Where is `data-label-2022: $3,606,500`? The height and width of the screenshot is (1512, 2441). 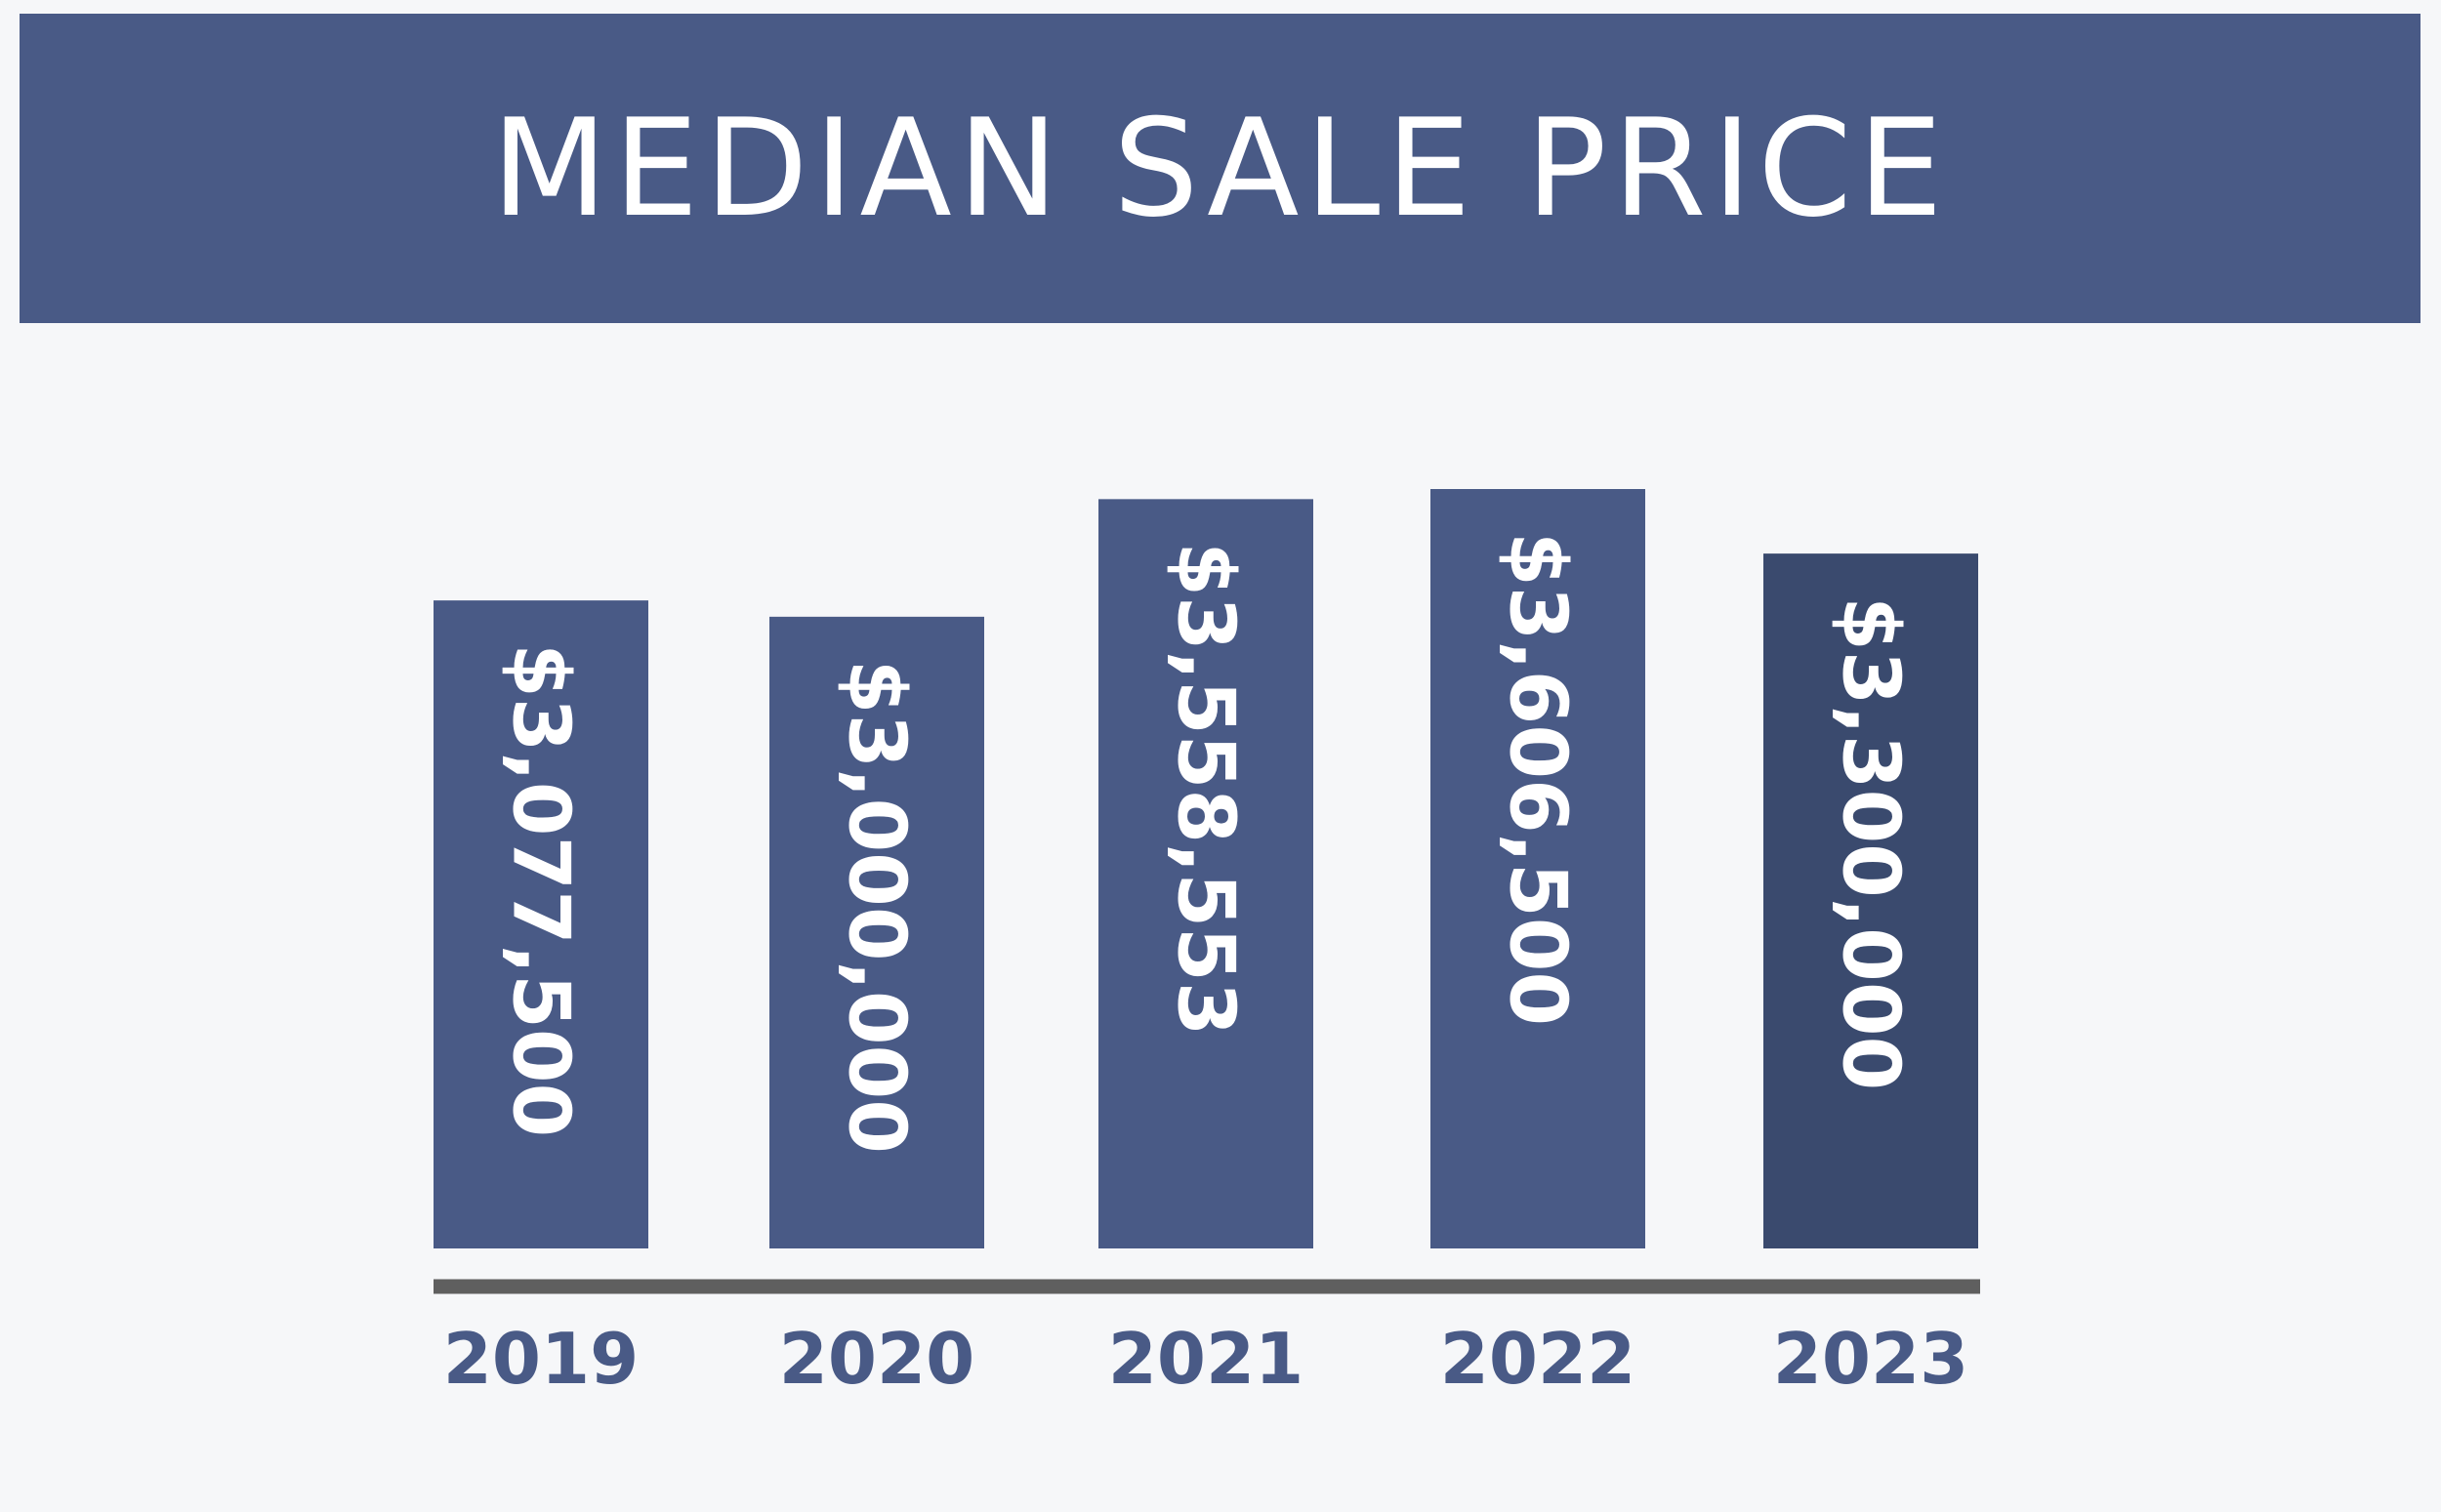
data-label-2022: $3,606,500 is located at coordinates (1539, 779).